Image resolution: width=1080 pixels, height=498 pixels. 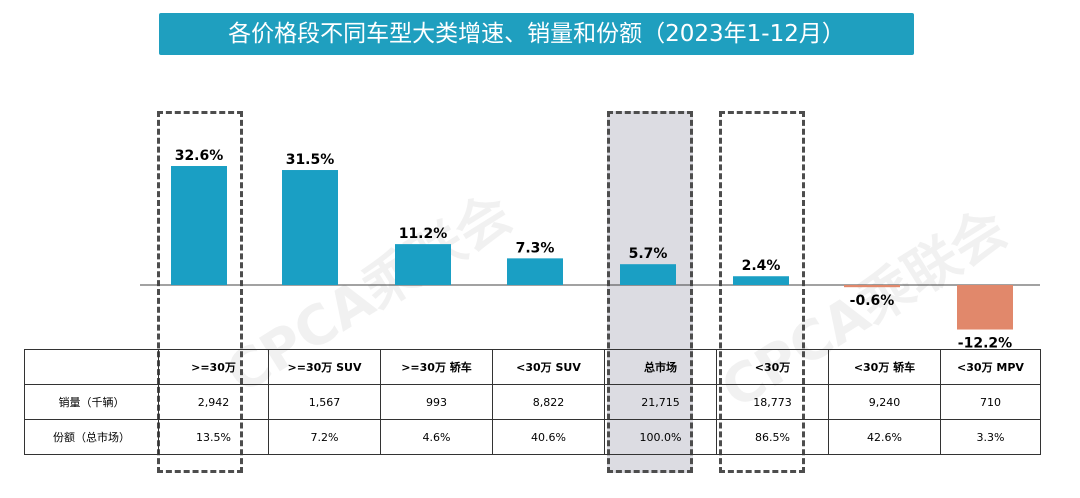 I want to click on table-header-cell: <30万 轿车, so click(x=884, y=367).